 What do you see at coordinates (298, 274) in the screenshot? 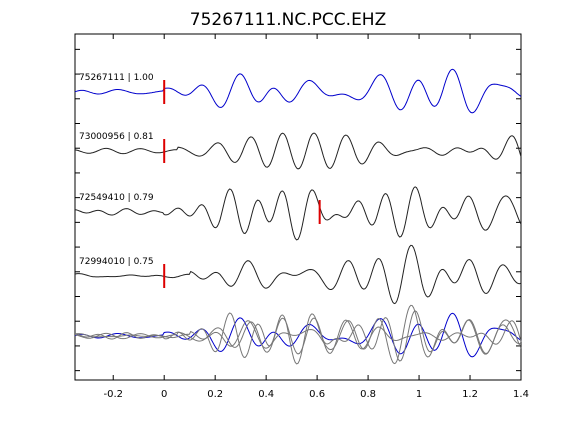
I see `trace-4-line` at bounding box center [298, 274].